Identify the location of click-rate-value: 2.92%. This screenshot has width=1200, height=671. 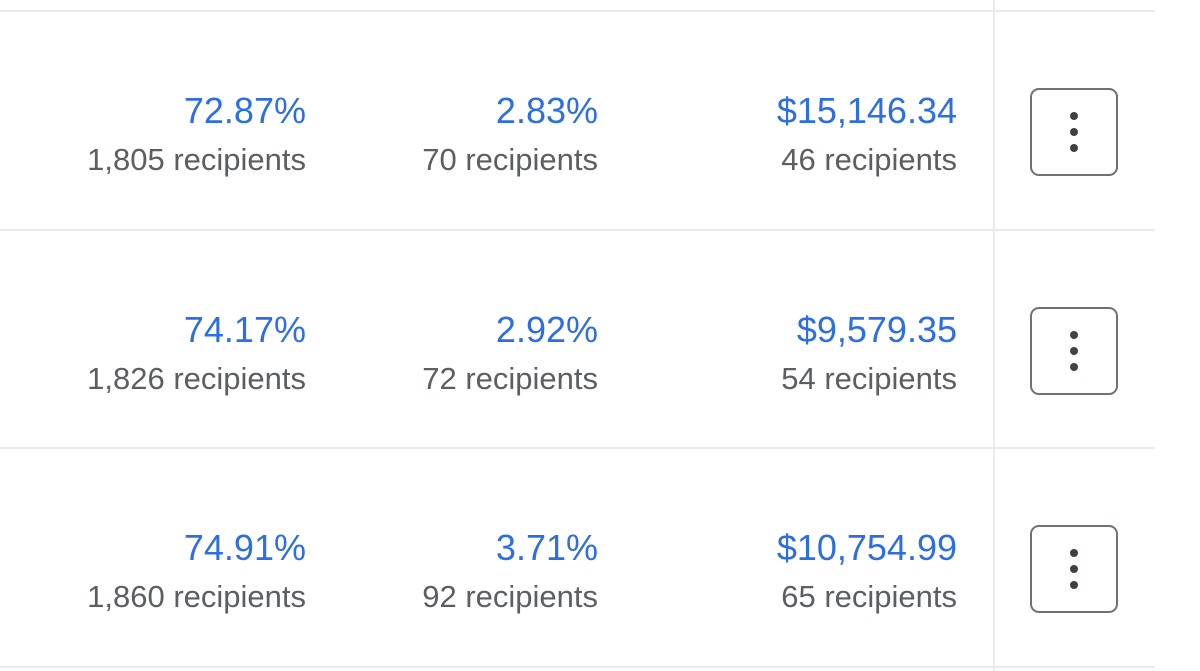
(546, 329).